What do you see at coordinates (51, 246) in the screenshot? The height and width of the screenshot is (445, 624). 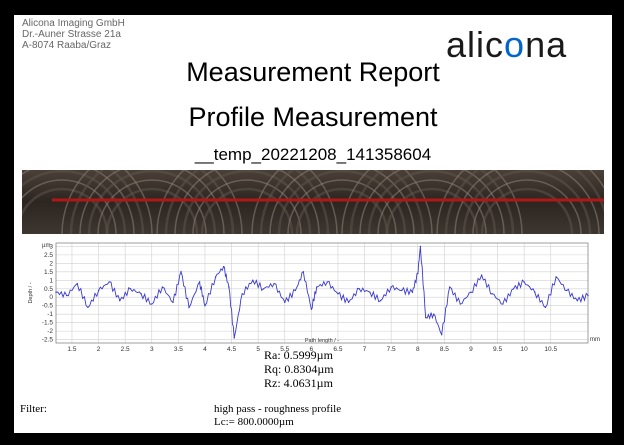 I see `y-tick-label: 3` at bounding box center [51, 246].